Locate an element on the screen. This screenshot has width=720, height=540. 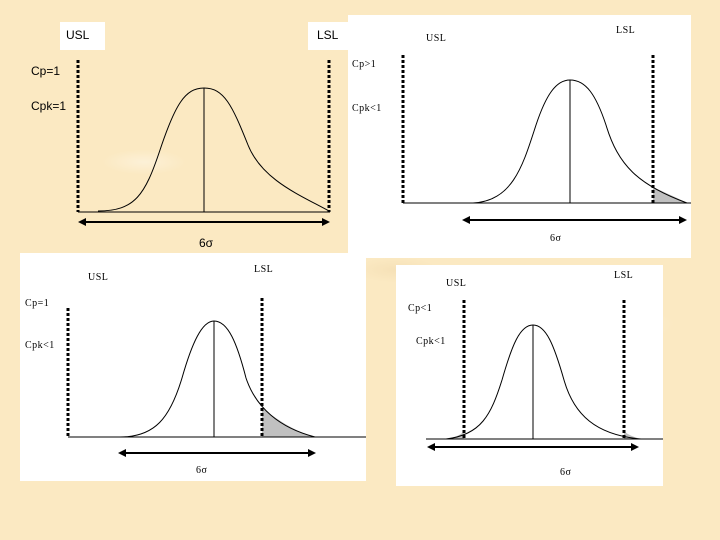
panel-cplt1-cpklt1-graphic is located at coordinates (544, 375).